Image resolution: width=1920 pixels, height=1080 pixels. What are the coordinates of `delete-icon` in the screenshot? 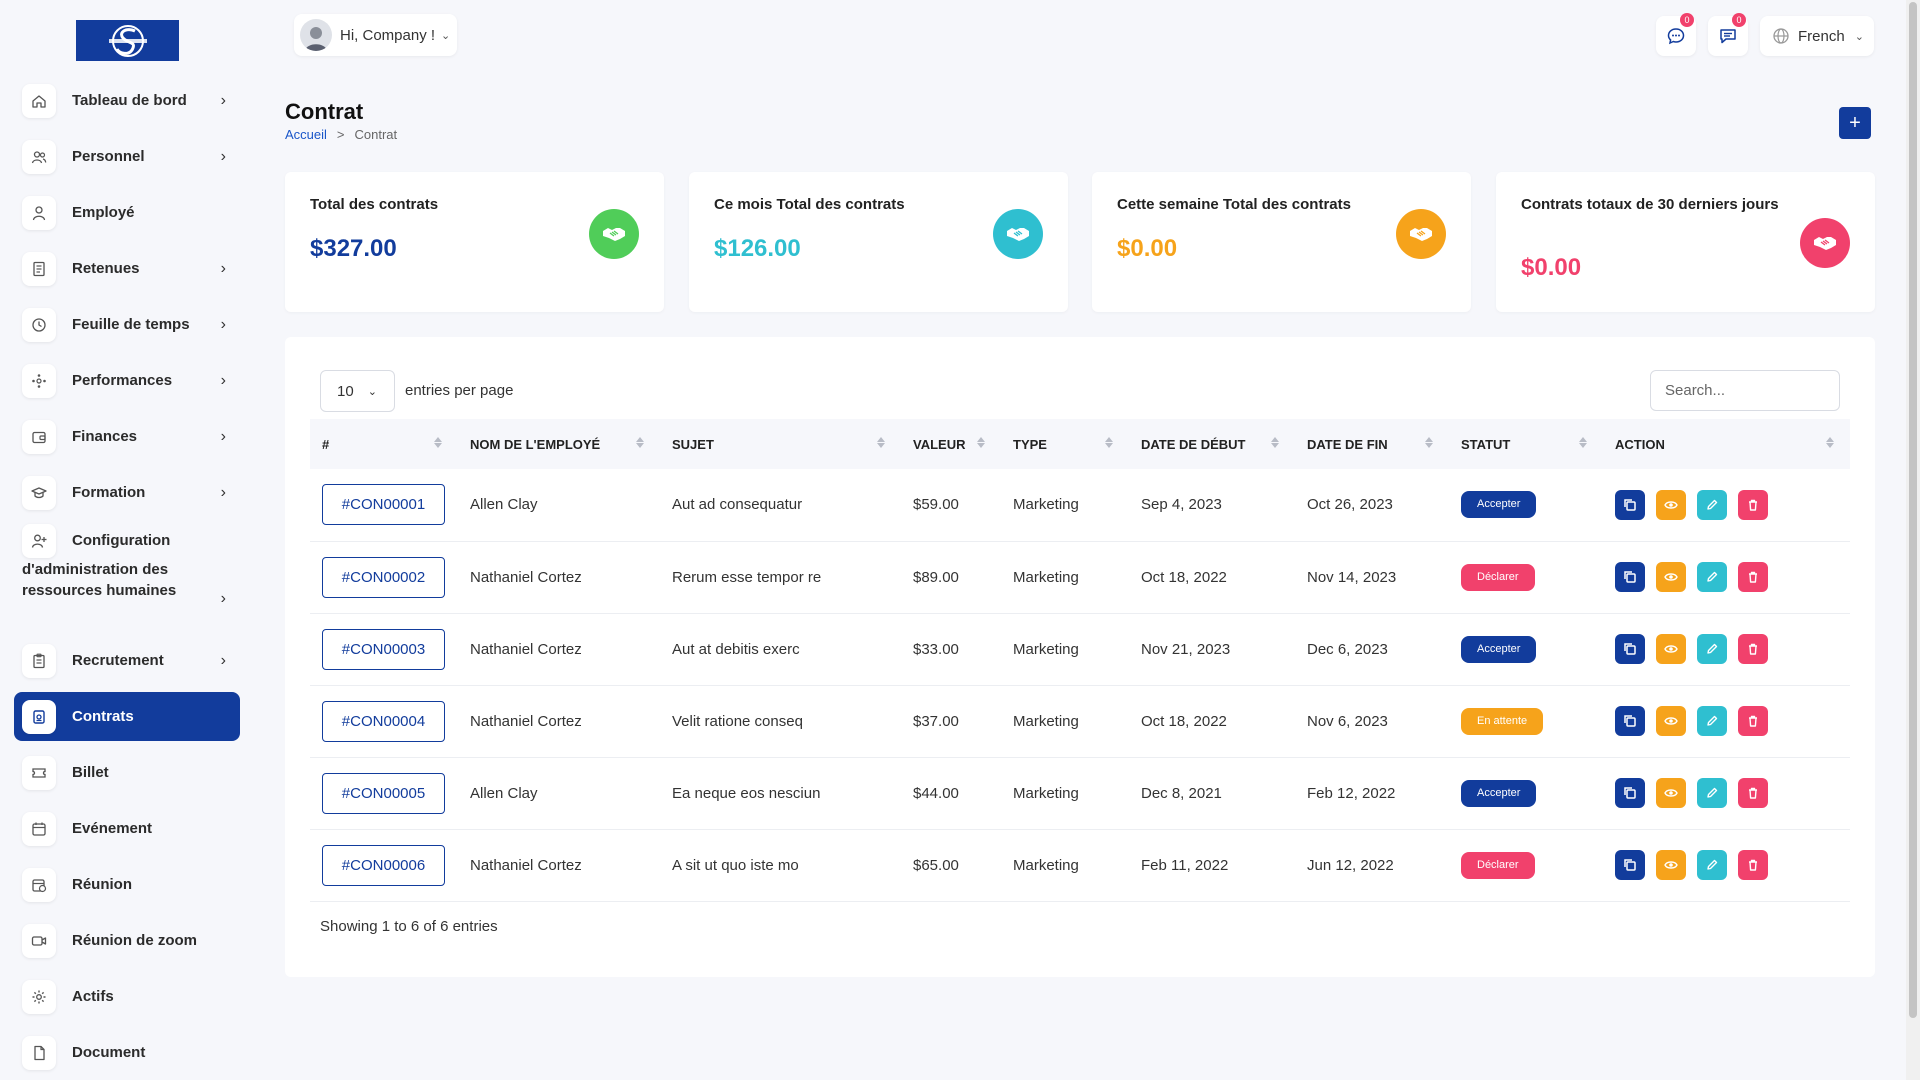 It's located at (1753, 721).